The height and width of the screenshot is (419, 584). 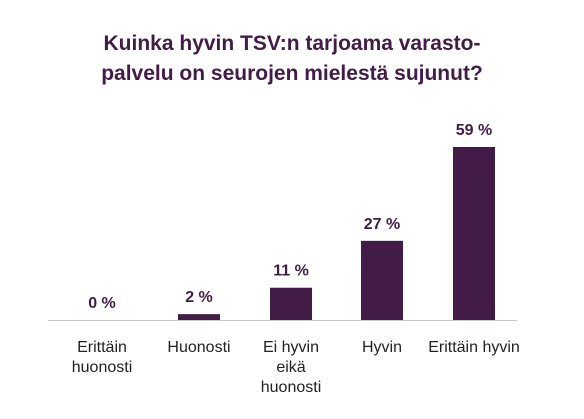 What do you see at coordinates (102, 303) in the screenshot?
I see `data-label-1: 0 %` at bounding box center [102, 303].